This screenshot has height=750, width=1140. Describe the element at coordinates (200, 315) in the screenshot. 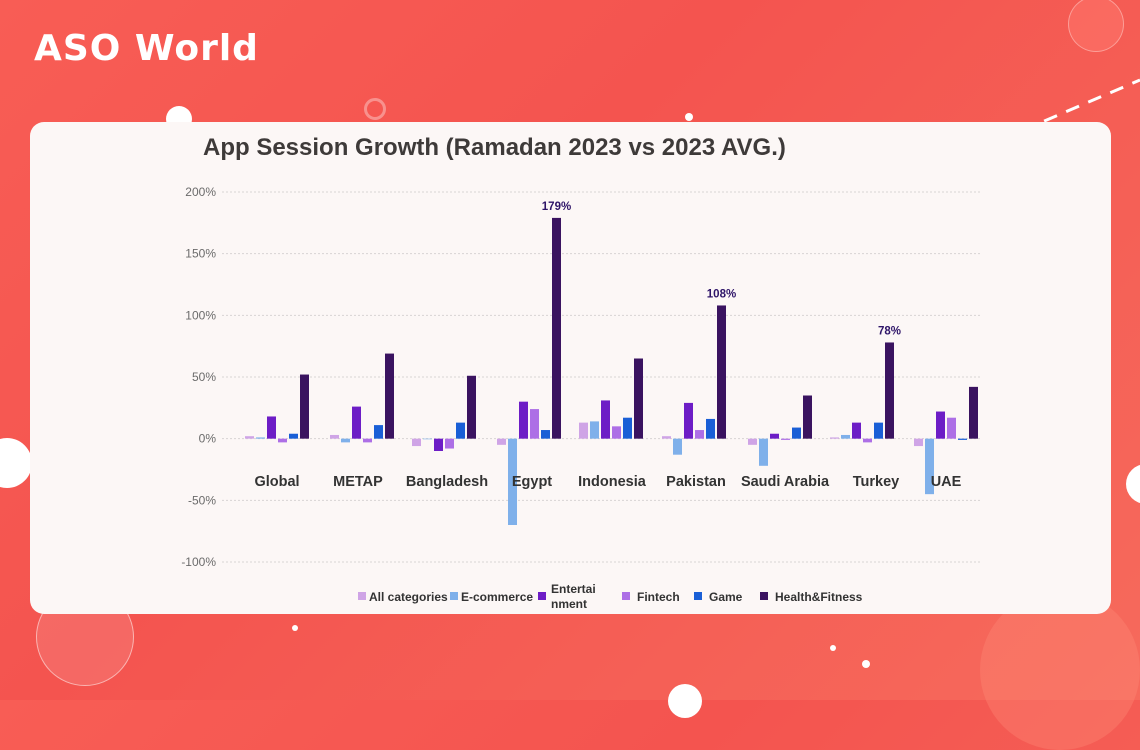

I see `y-tick-label: 100%` at that location.